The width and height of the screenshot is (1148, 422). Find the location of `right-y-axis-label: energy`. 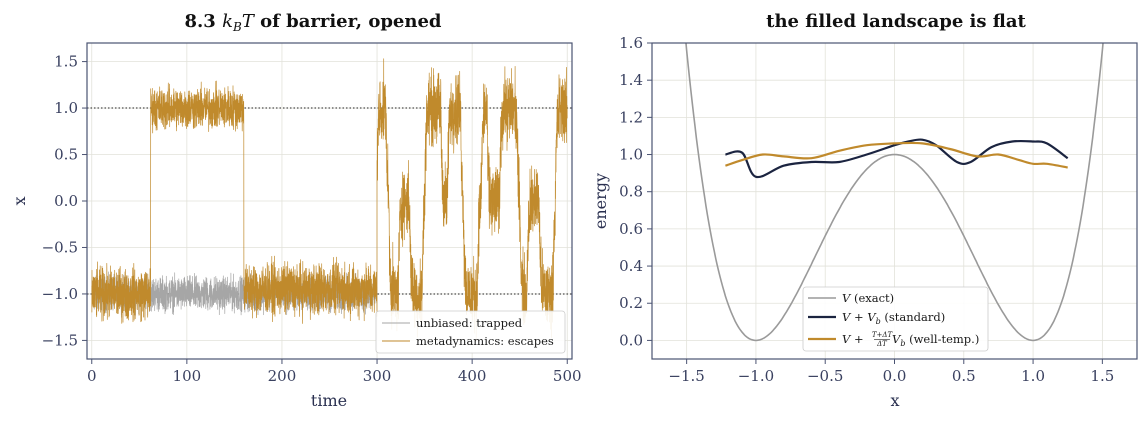

right-y-axis-label: energy is located at coordinates (600, 201).